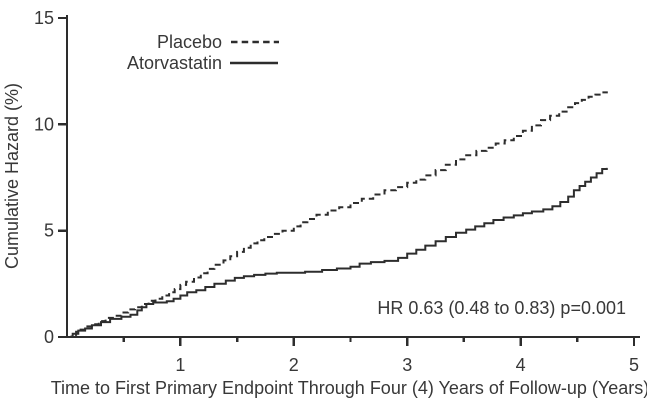 The width and height of the screenshot is (647, 408). I want to click on hazard-ratio-annotation: HR 0.63 (0.48 to 0.83) p=0.001, so click(501, 308).